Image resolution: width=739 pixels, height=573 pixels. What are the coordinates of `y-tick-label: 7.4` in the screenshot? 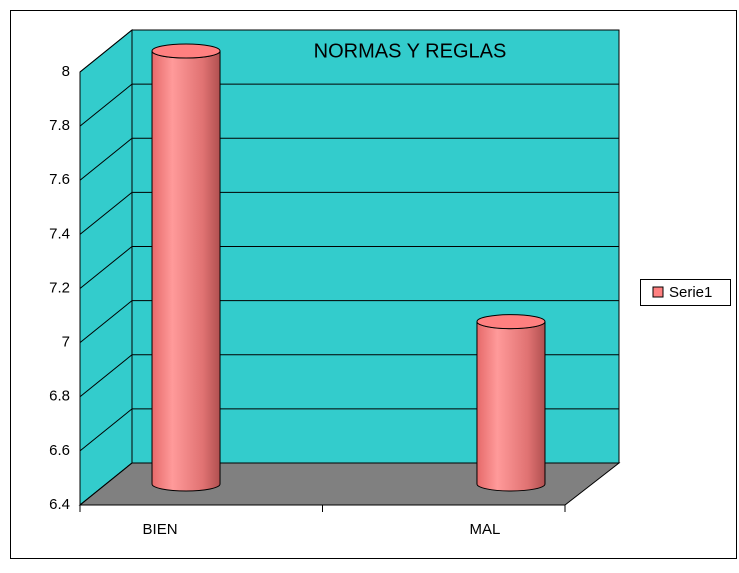 It's located at (59, 233).